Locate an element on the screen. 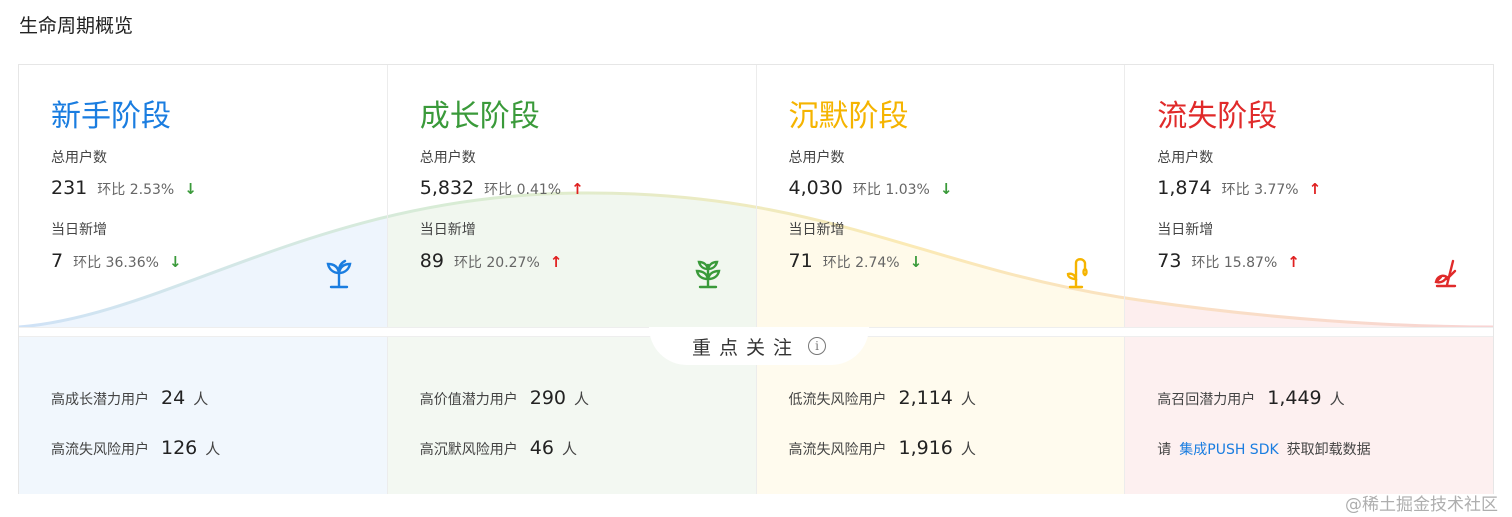 The image size is (1512, 517). sdk-hint-prefix: 请 is located at coordinates (1164, 450).